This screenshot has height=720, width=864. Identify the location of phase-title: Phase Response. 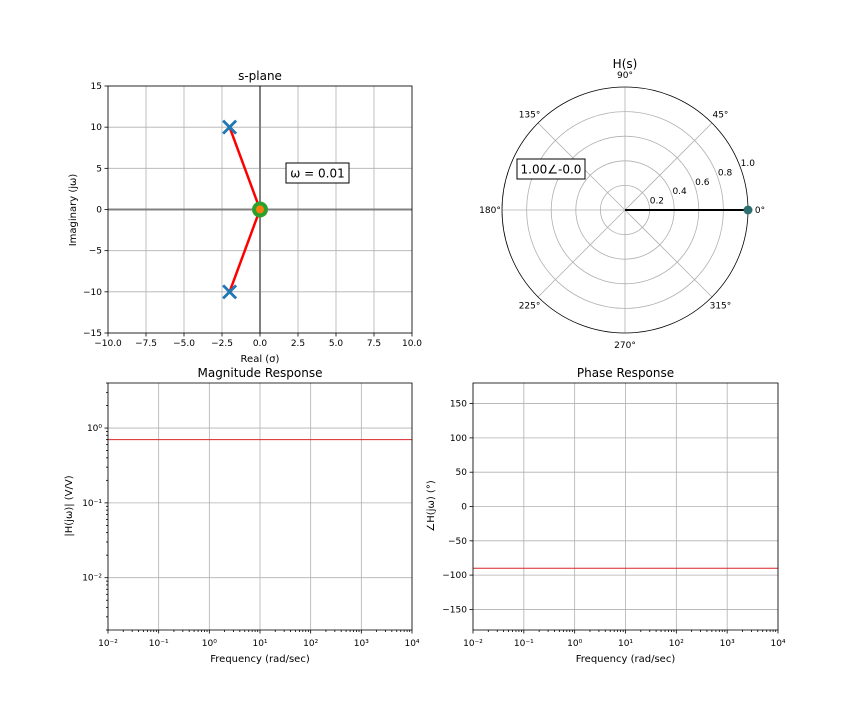
(625, 373).